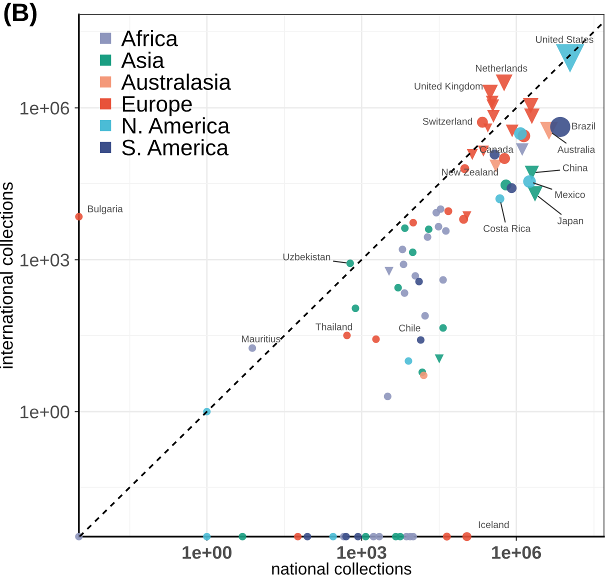 Image resolution: width=607 pixels, height=577 pixels. What do you see at coordinates (149, 38) in the screenshot?
I see `legend-label: Africa` at bounding box center [149, 38].